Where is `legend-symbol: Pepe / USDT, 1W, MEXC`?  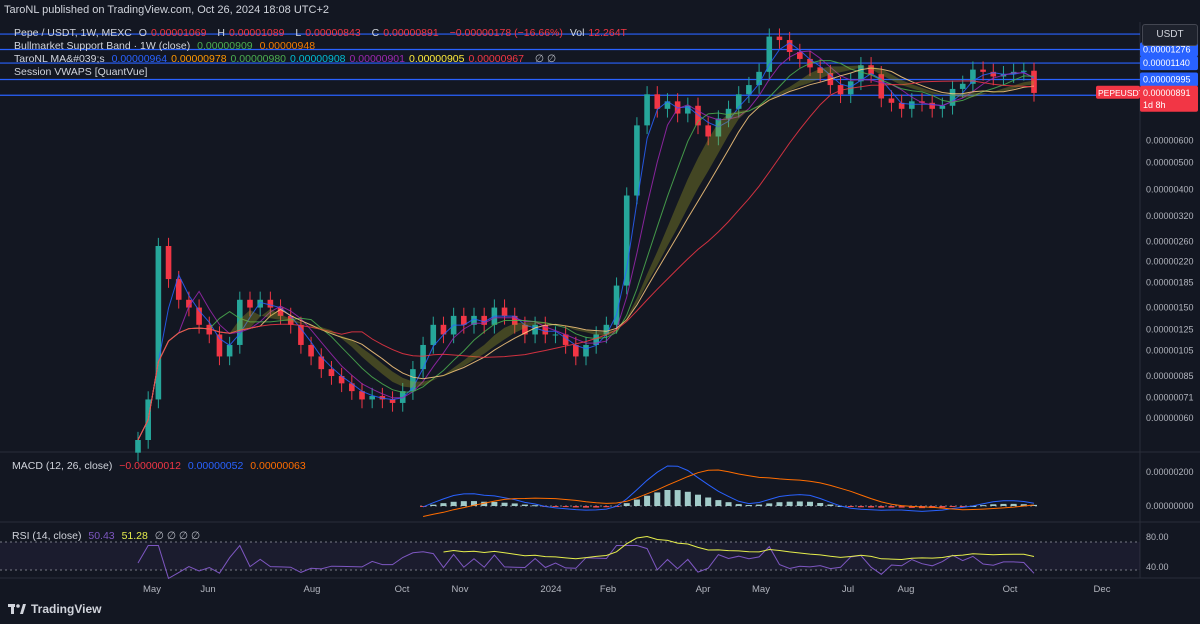
legend-symbol: Pepe / USDT, 1W, MEXC is located at coordinates (73, 33).